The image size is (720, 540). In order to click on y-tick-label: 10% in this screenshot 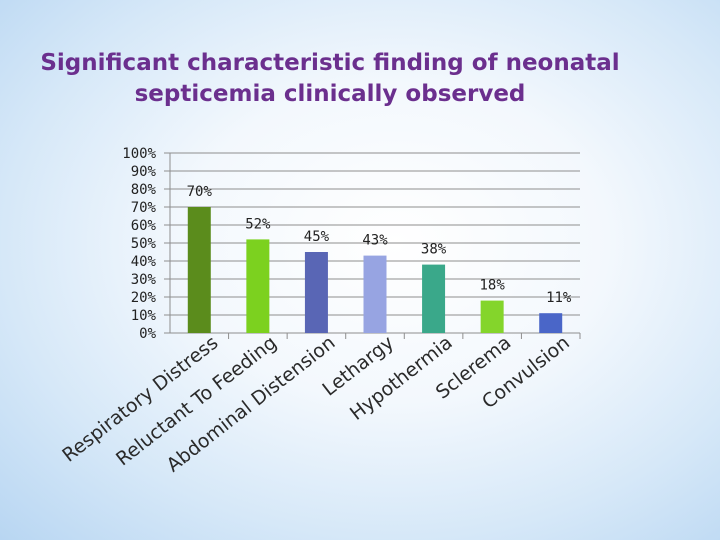, I will do `click(144, 316)`.